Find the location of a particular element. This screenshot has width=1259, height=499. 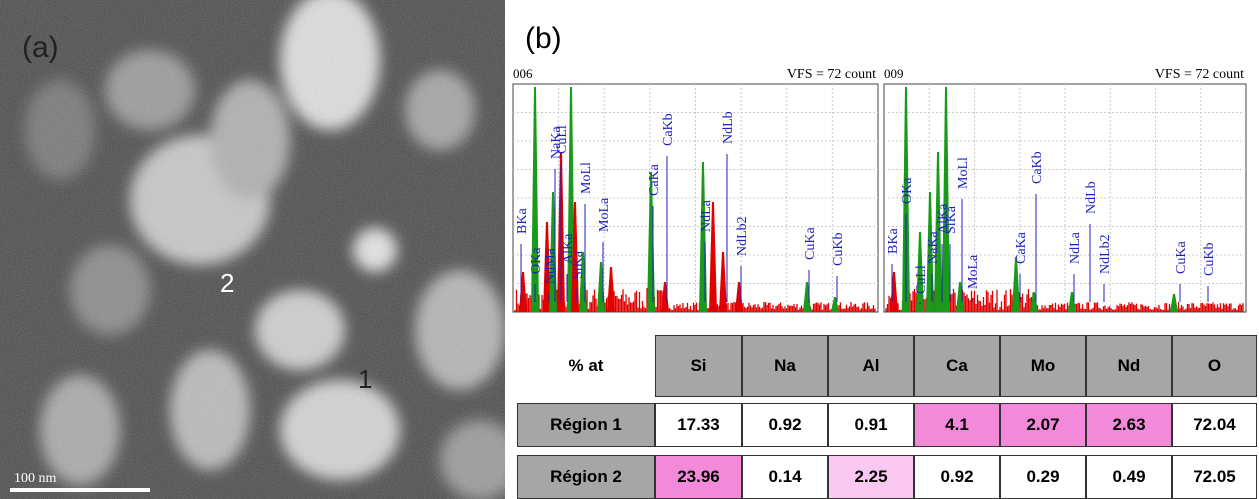

table-cell: Na is located at coordinates (785, 366).